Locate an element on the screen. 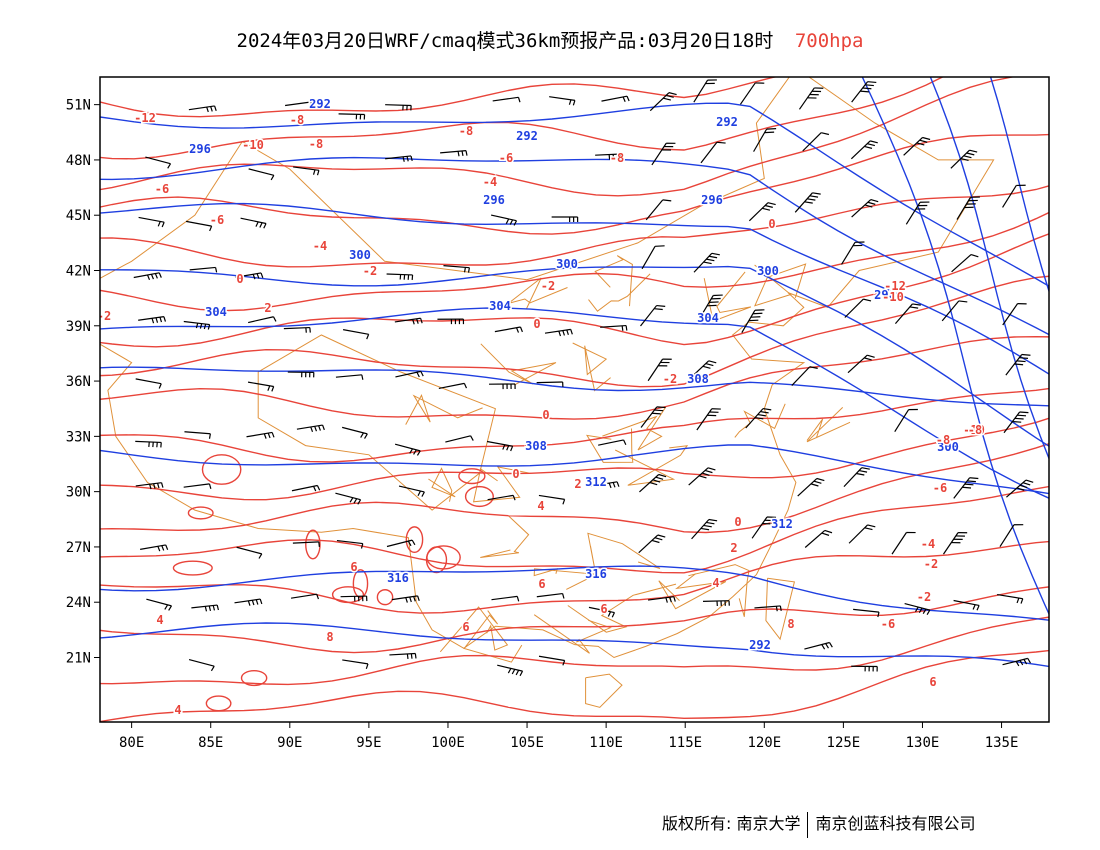  x-tick-label: 110E is located at coordinates (606, 743).